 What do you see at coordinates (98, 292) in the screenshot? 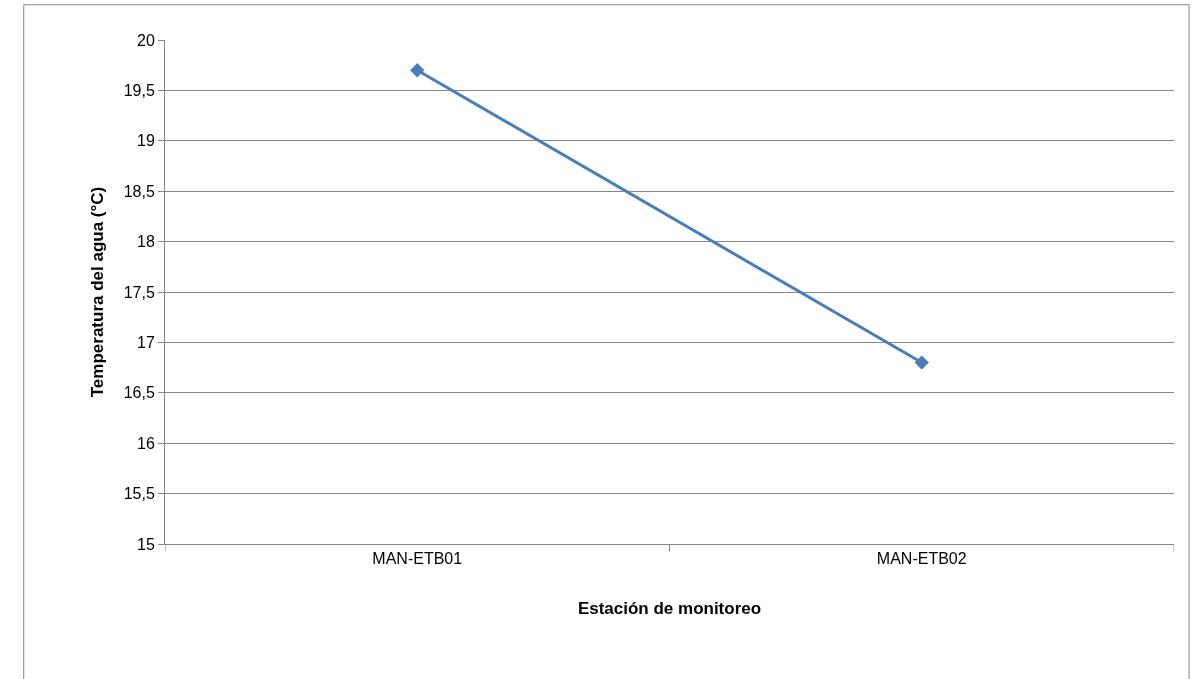
I see `y-axis-title: Temperatura del agua (°C)` at bounding box center [98, 292].